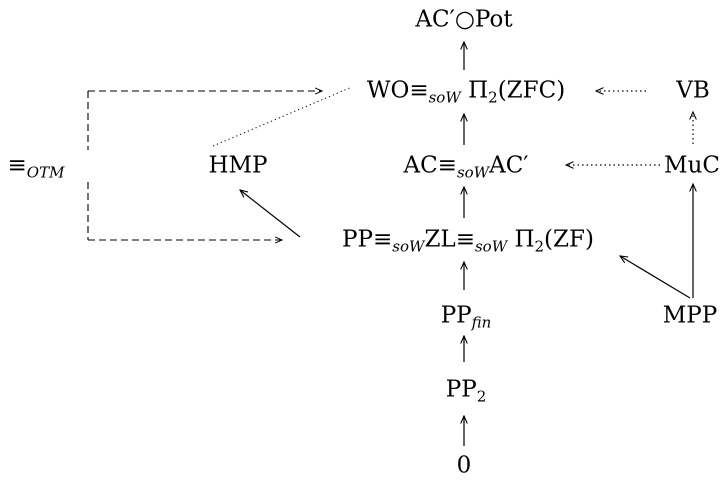  Describe the element at coordinates (539, 246) in the screenshot. I see `node-pp-pi-sub: 2` at that location.